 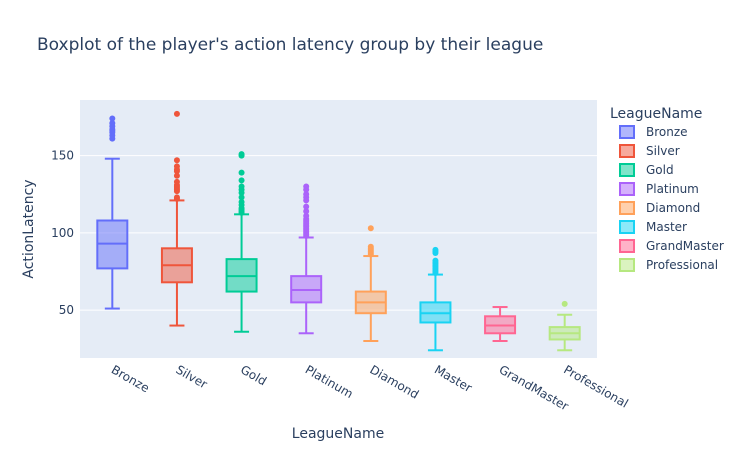 I want to click on legend-label: Silver, so click(x=663, y=151).